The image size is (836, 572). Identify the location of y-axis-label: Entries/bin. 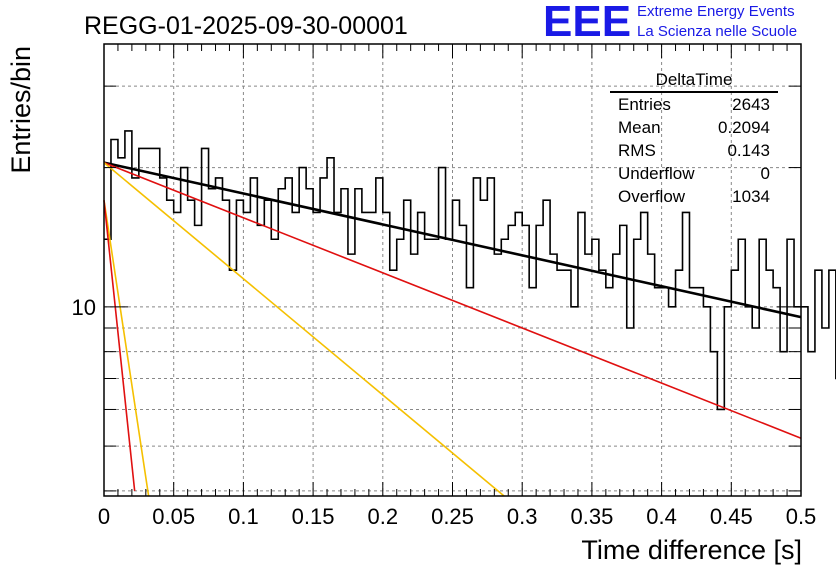
(21, 110).